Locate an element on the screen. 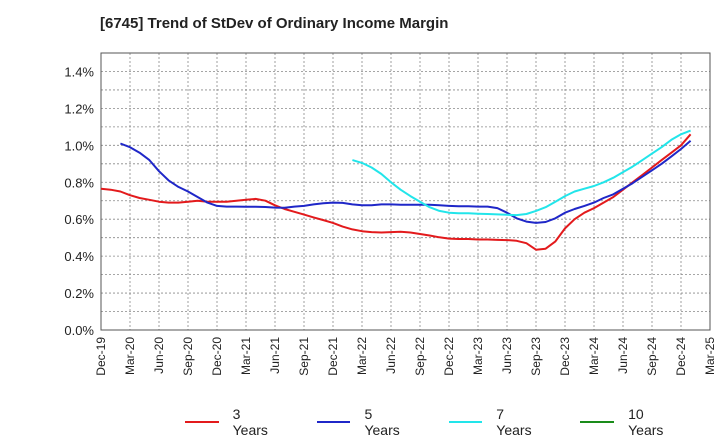  x-tick-label: Jun-22 is located at coordinates (391, 355).